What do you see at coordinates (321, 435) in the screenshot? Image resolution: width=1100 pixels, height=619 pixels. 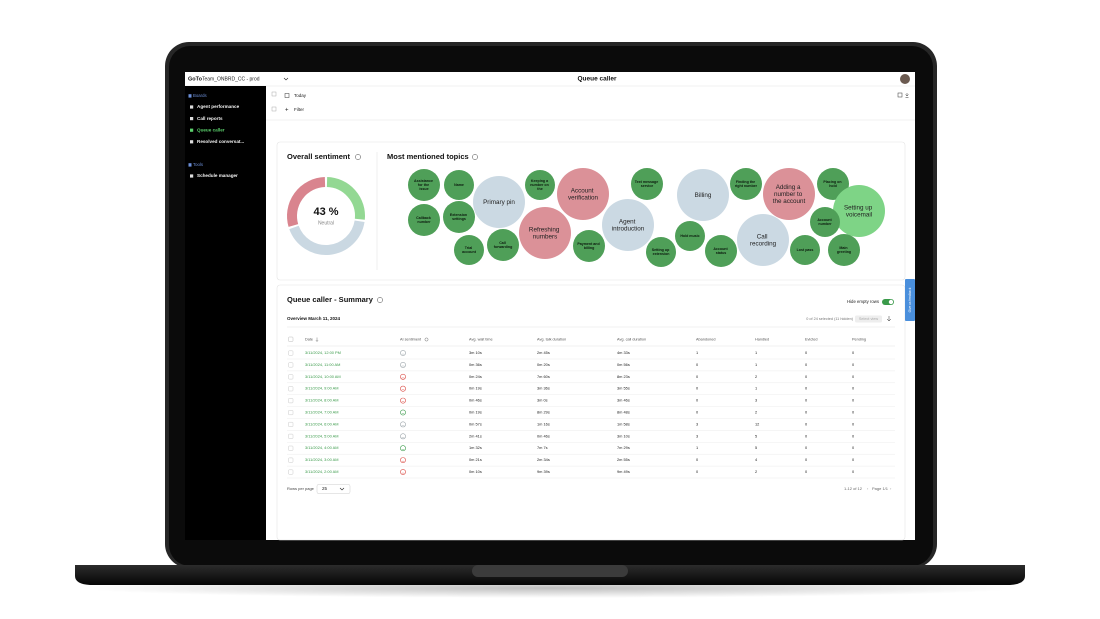 I see `date-link: 3/11/2024, 5:00 AM` at bounding box center [321, 435].